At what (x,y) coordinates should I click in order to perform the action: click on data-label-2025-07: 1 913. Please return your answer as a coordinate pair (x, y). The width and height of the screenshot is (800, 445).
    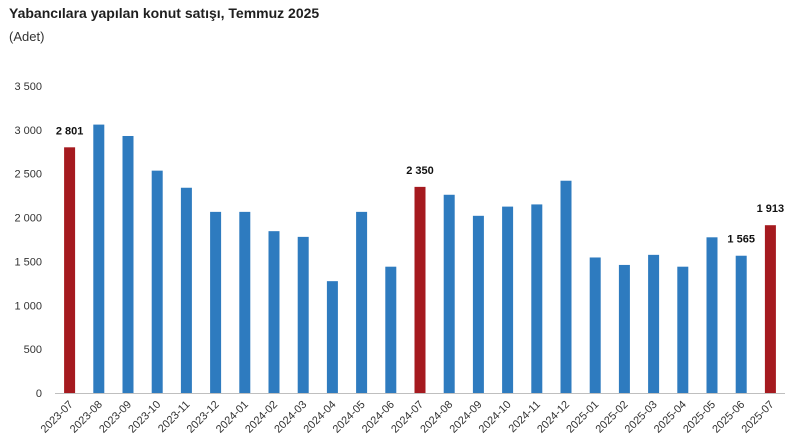
    Looking at the image, I should click on (771, 209).